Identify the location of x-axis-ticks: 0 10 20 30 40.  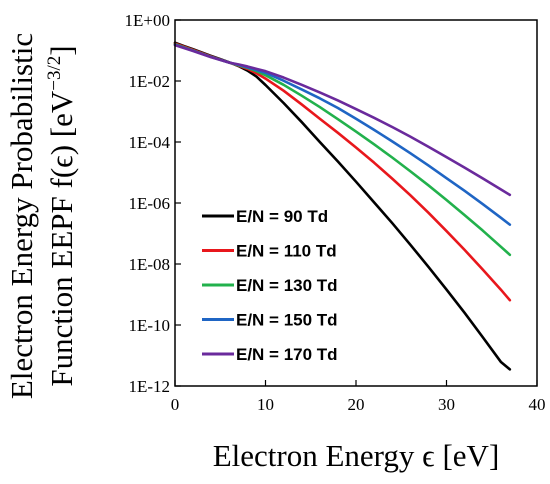
(358, 397).